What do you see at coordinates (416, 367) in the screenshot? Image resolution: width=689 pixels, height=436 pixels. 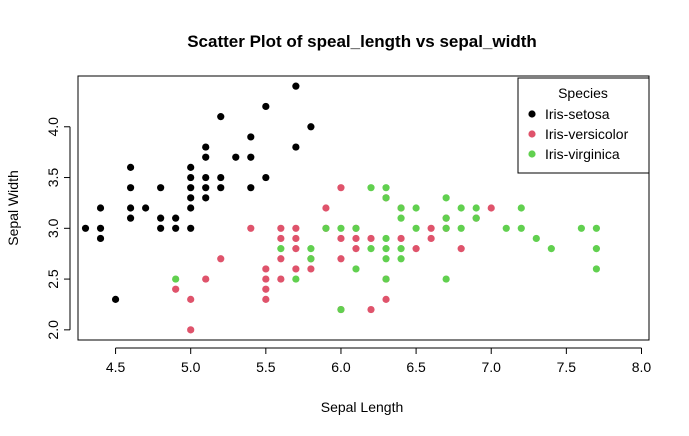 I see `x-tick-label: 6.5` at bounding box center [416, 367].